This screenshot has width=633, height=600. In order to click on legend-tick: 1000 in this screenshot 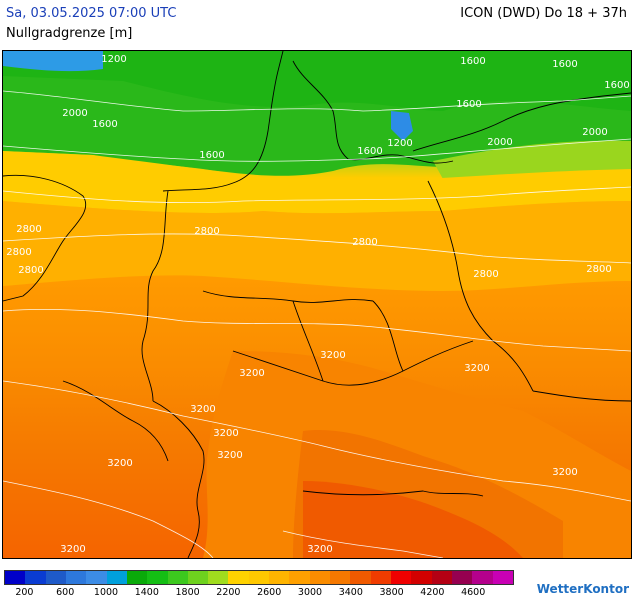, I will do `click(106, 592)`.